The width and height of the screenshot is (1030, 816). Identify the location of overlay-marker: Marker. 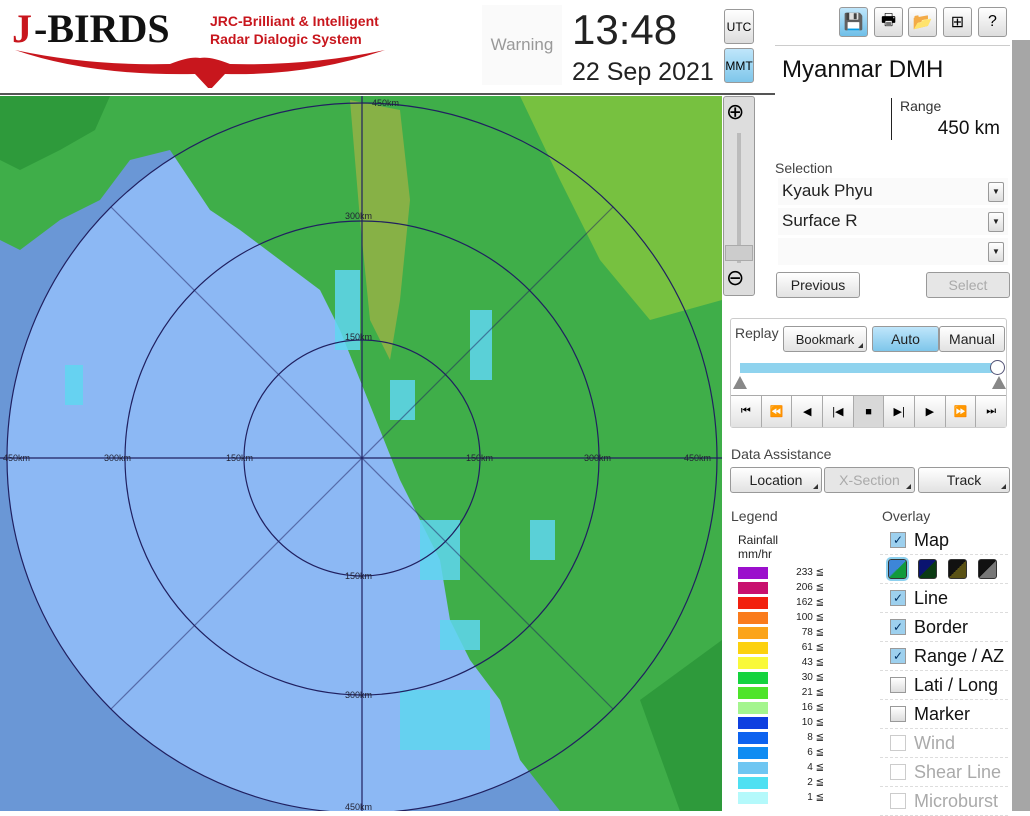
(944, 714).